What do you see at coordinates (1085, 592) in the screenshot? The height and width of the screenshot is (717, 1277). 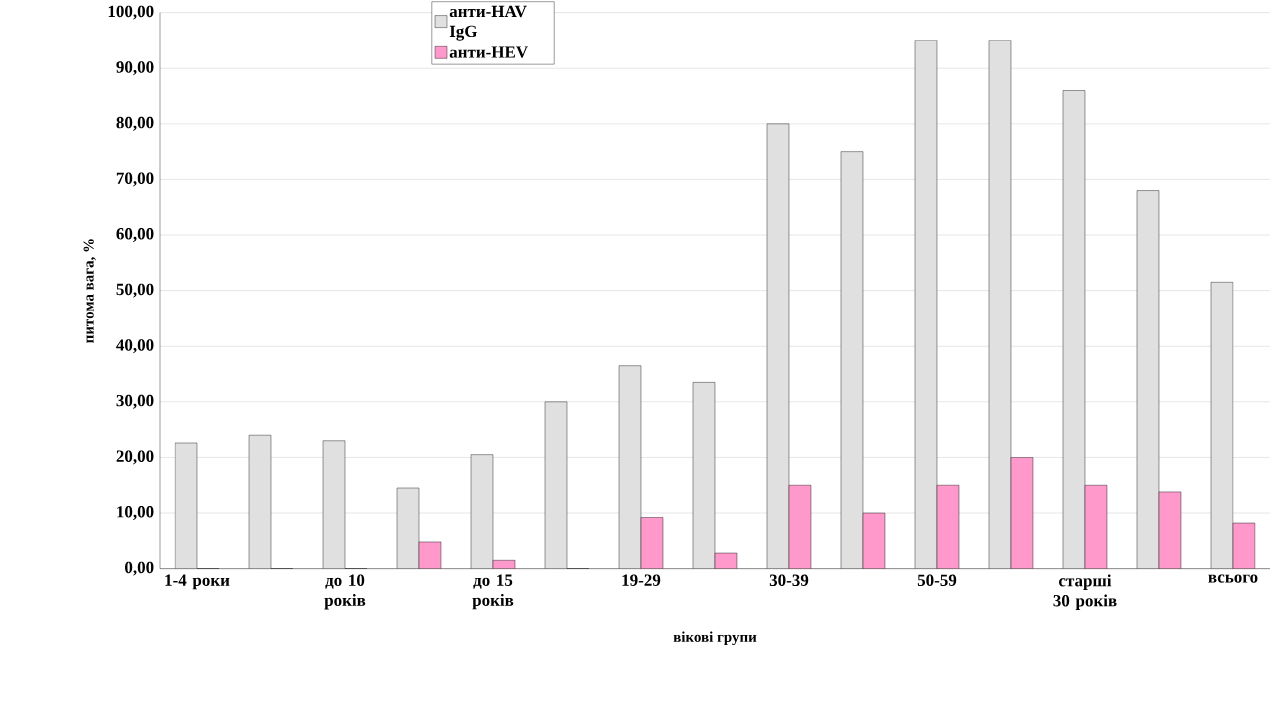 I see `x-tick-label: старші 30 років` at bounding box center [1085, 592].